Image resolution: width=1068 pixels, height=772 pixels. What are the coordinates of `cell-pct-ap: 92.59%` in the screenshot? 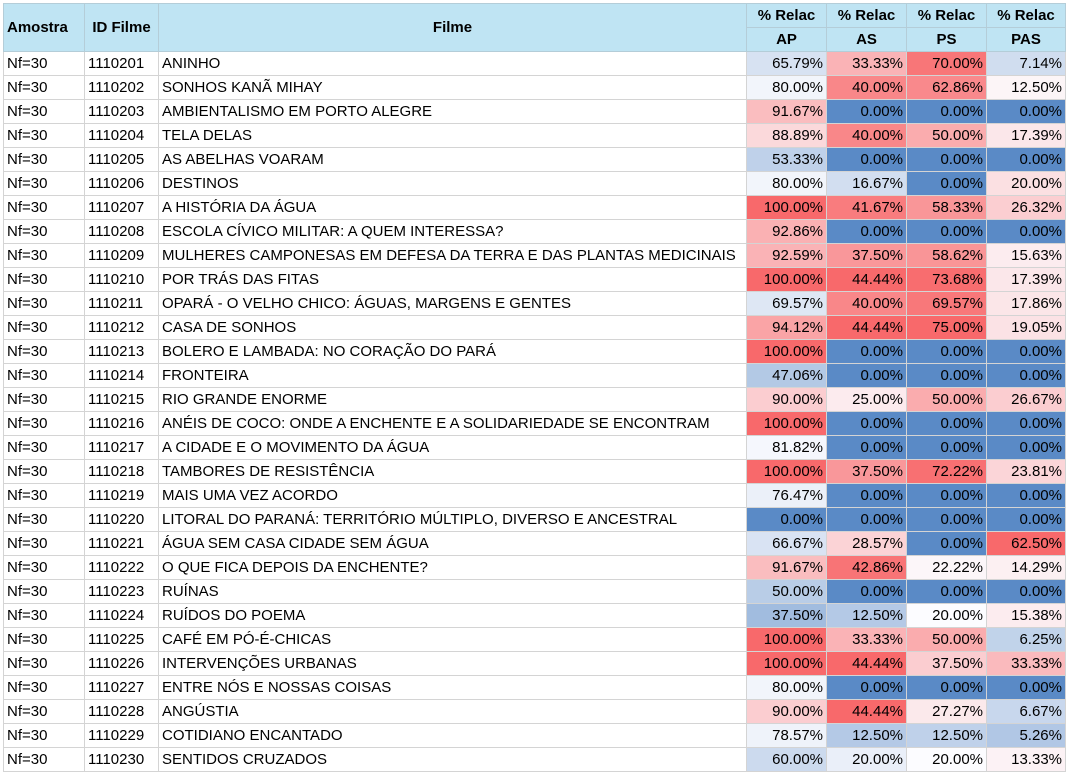 It's located at (786, 255).